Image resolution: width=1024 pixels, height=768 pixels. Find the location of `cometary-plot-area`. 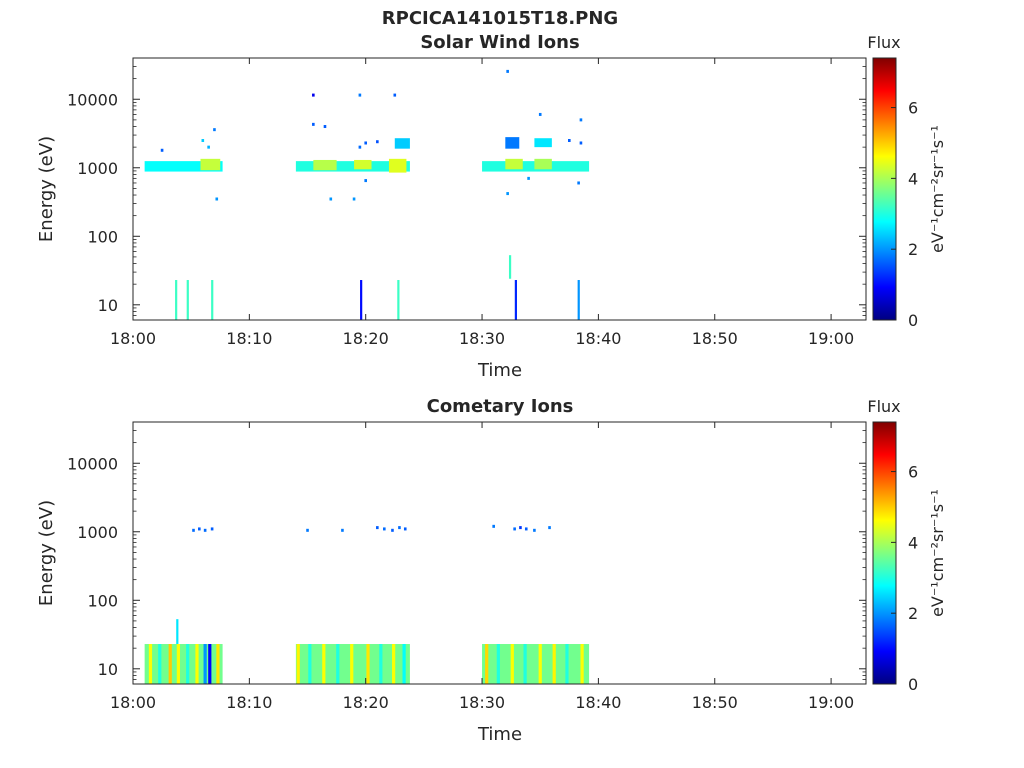

cometary-plot-area is located at coordinates (367, 604).